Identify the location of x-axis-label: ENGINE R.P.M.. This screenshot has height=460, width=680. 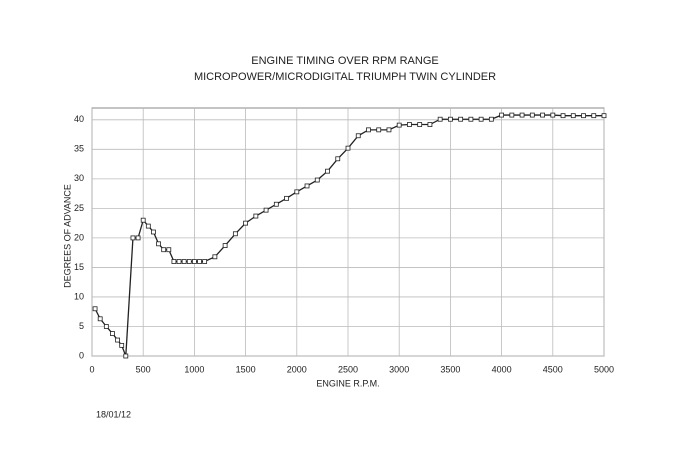
(347, 383).